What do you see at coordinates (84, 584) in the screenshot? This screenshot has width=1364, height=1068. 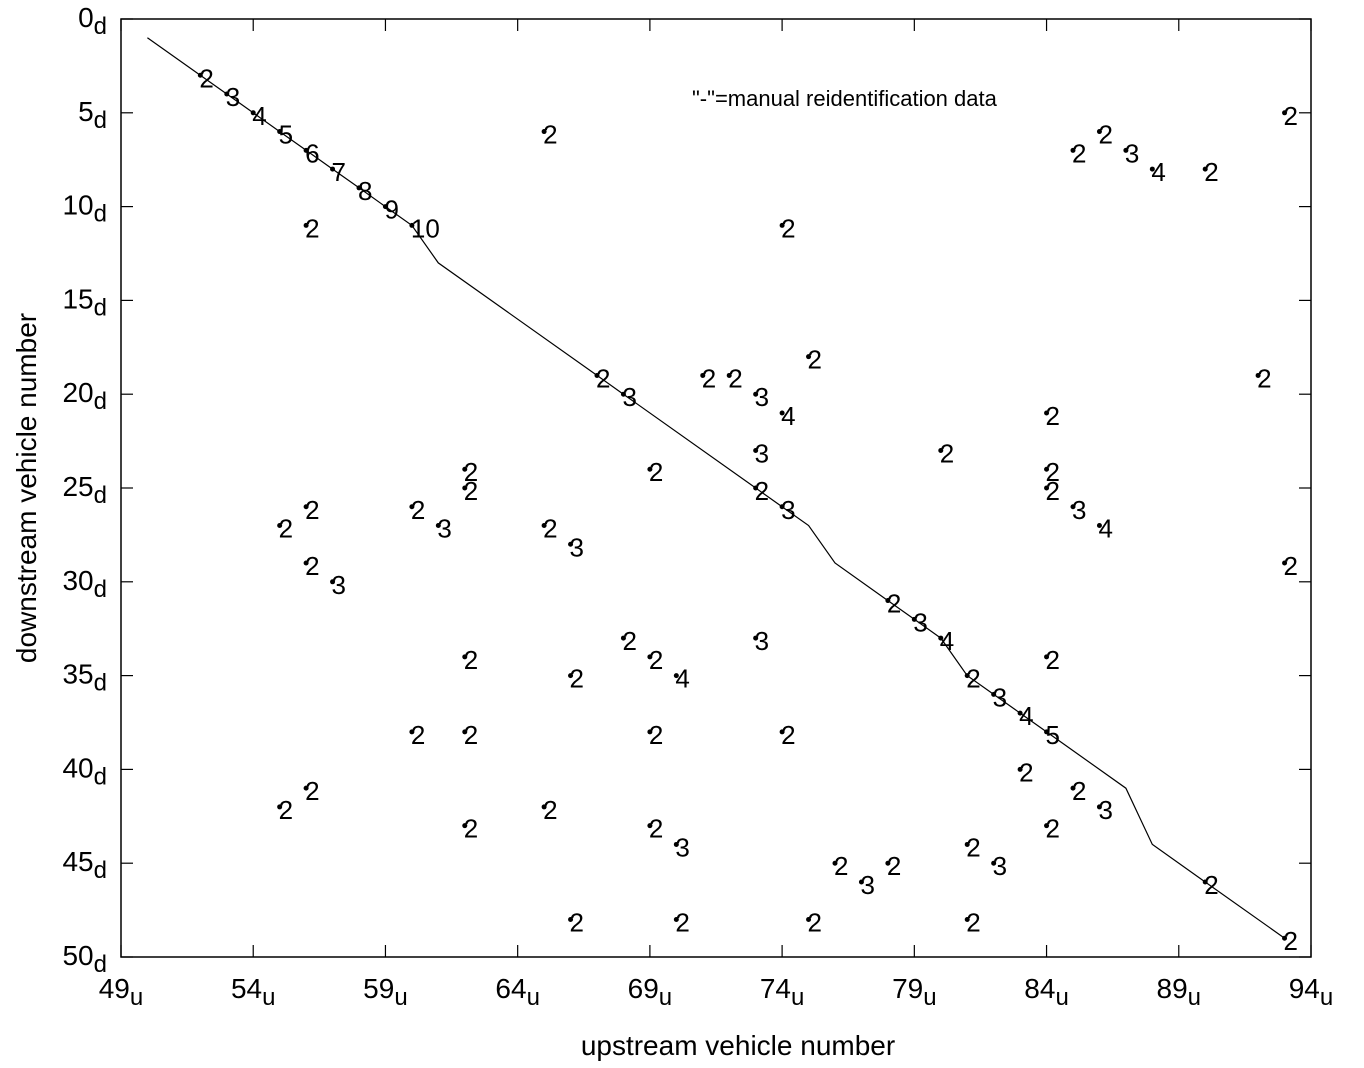 I see `y-tick-label: 30d` at bounding box center [84, 584].